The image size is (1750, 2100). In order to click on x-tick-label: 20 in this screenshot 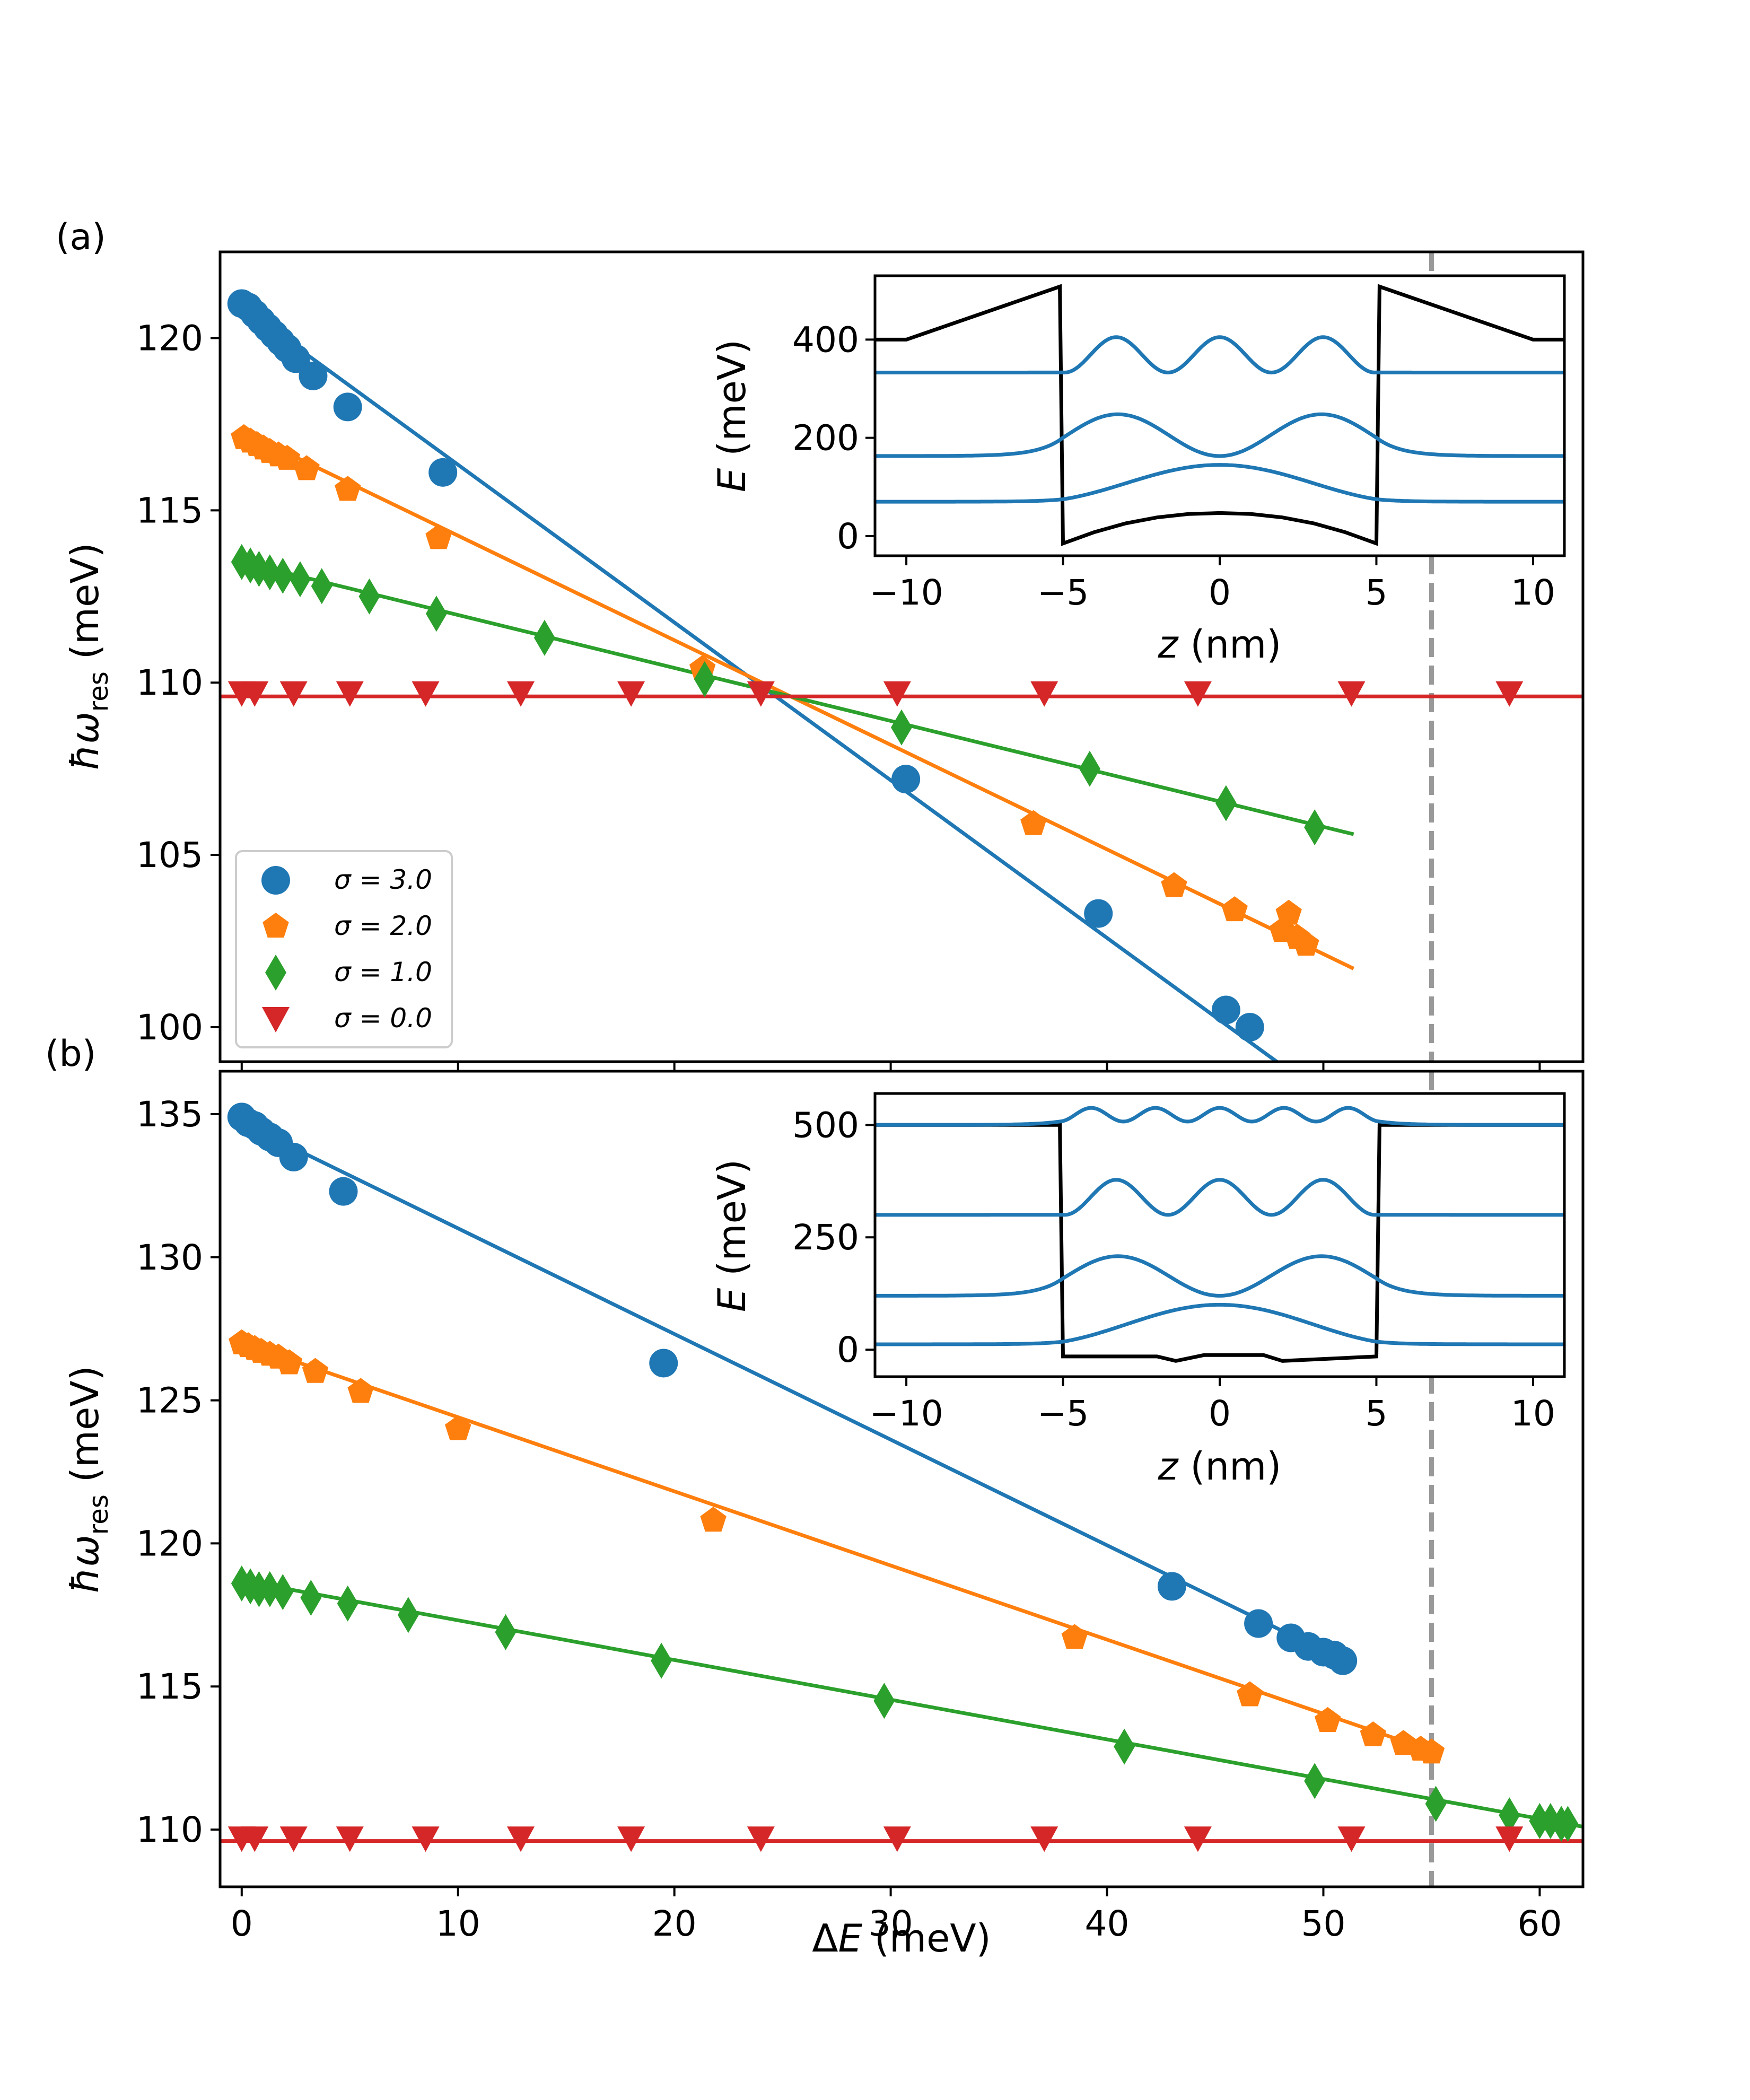, I will do `click(674, 1923)`.